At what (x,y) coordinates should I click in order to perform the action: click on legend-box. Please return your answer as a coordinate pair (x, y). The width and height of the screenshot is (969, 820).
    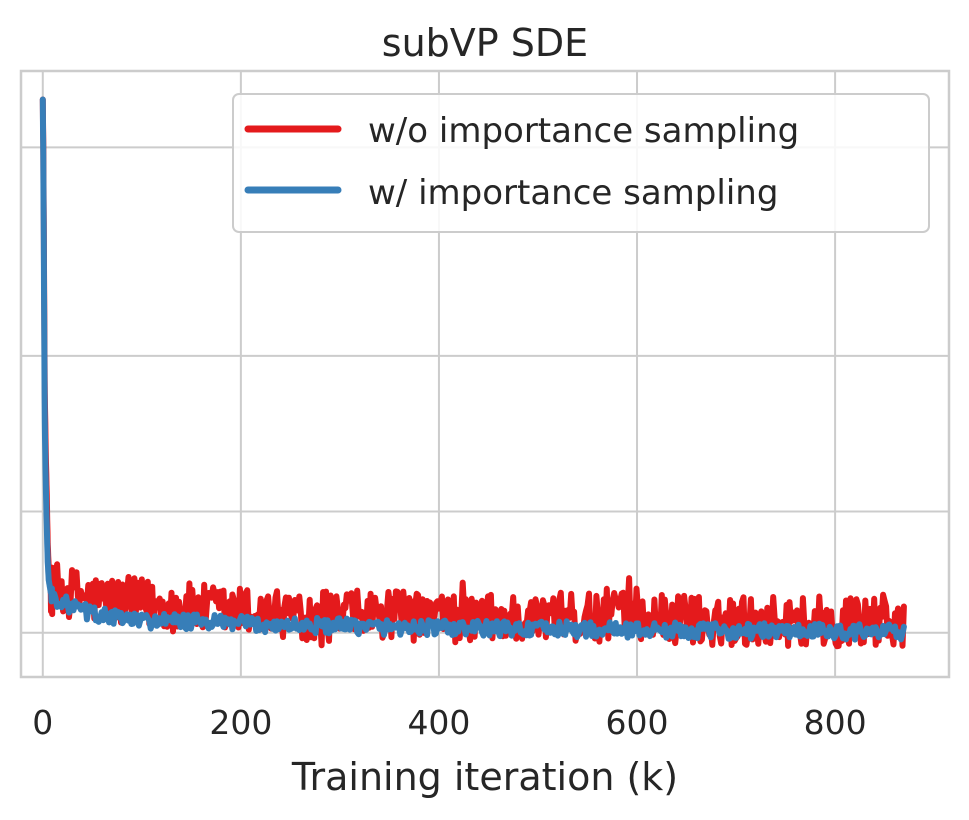
    Looking at the image, I should click on (581, 163).